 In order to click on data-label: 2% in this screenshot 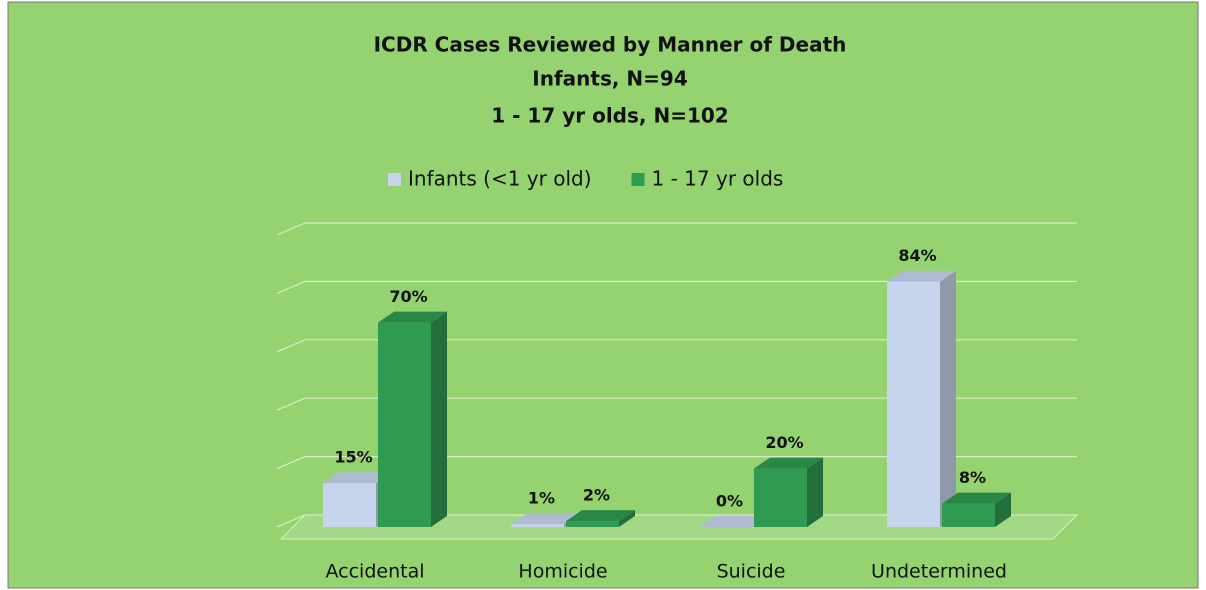, I will do `click(596, 495)`.